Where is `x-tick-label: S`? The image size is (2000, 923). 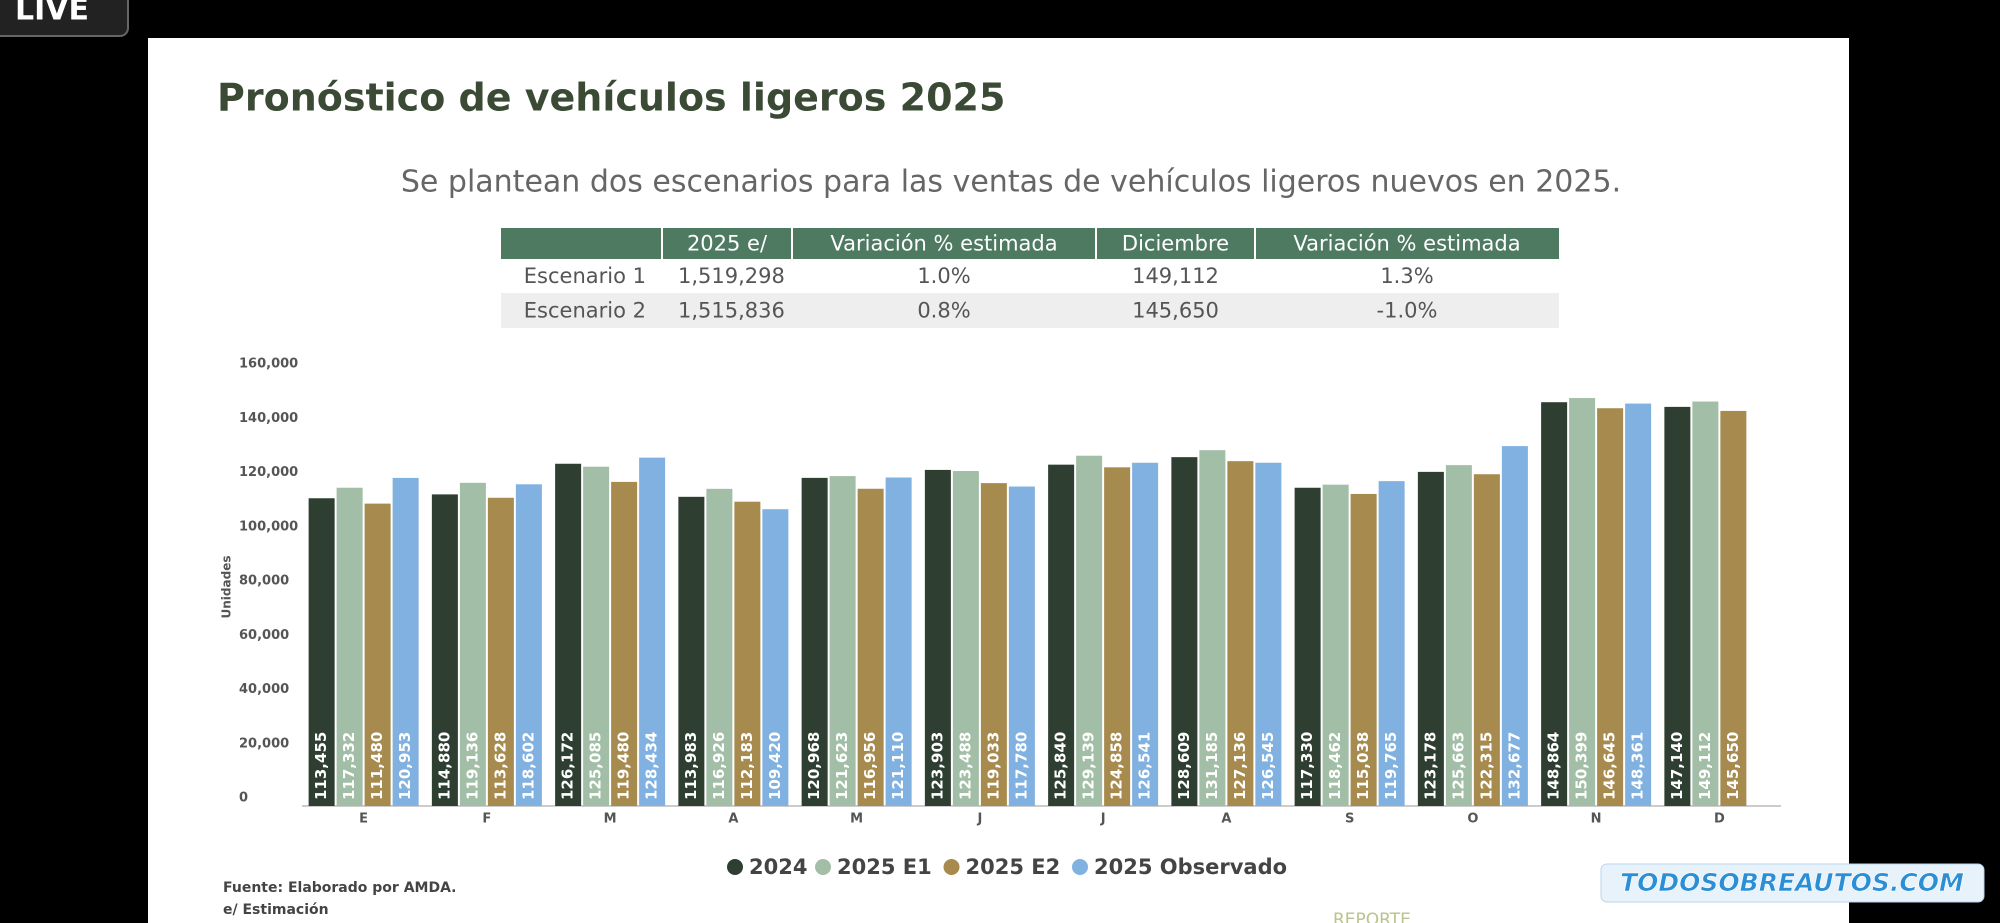
x-tick-label: S is located at coordinates (1349, 819).